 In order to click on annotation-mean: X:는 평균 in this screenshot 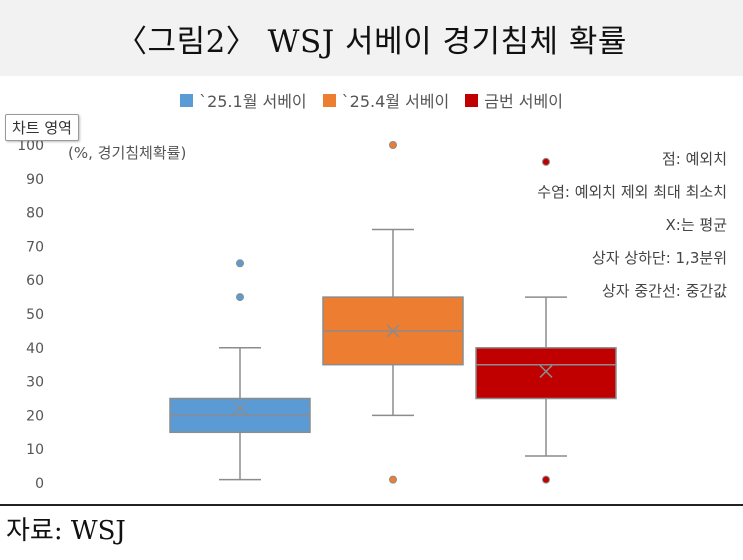, I will do `click(696, 225)`.